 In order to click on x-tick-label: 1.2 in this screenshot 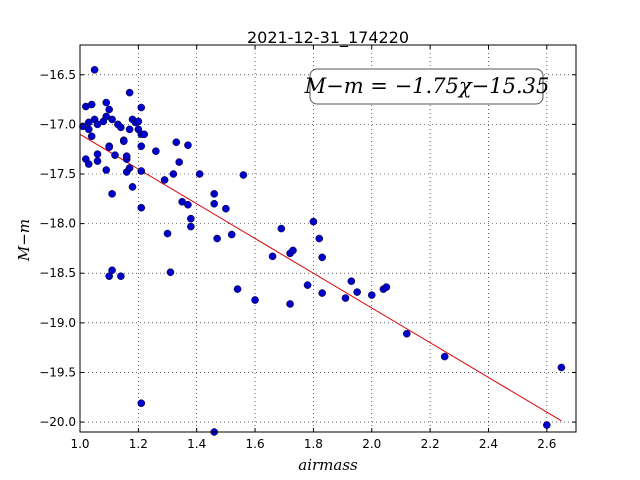, I will do `click(138, 444)`.